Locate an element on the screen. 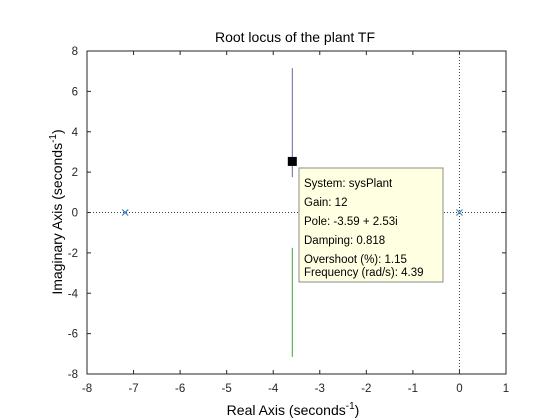 The height and width of the screenshot is (420, 560). x-tick-label: -8 is located at coordinates (87, 389).